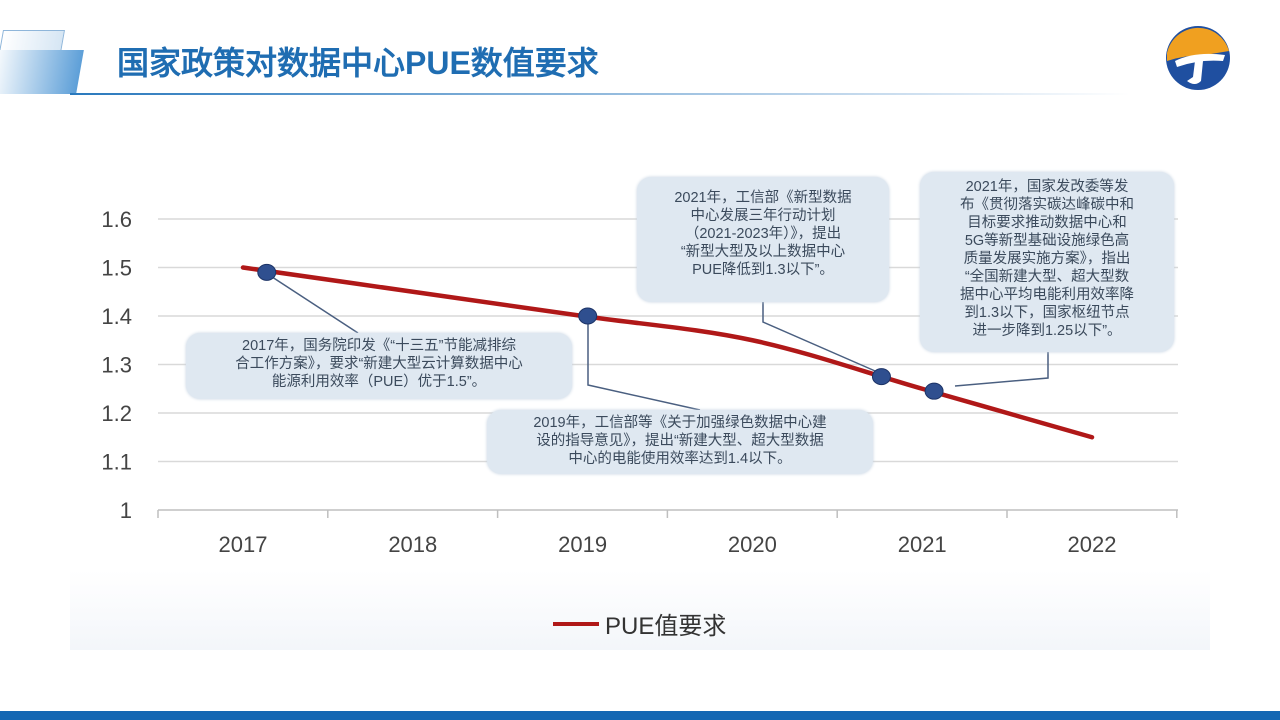 Image resolution: width=1280 pixels, height=720 pixels. Describe the element at coordinates (1047, 241) in the screenshot. I see `annotation-line: 5G等新型基础设施绿色高` at that location.